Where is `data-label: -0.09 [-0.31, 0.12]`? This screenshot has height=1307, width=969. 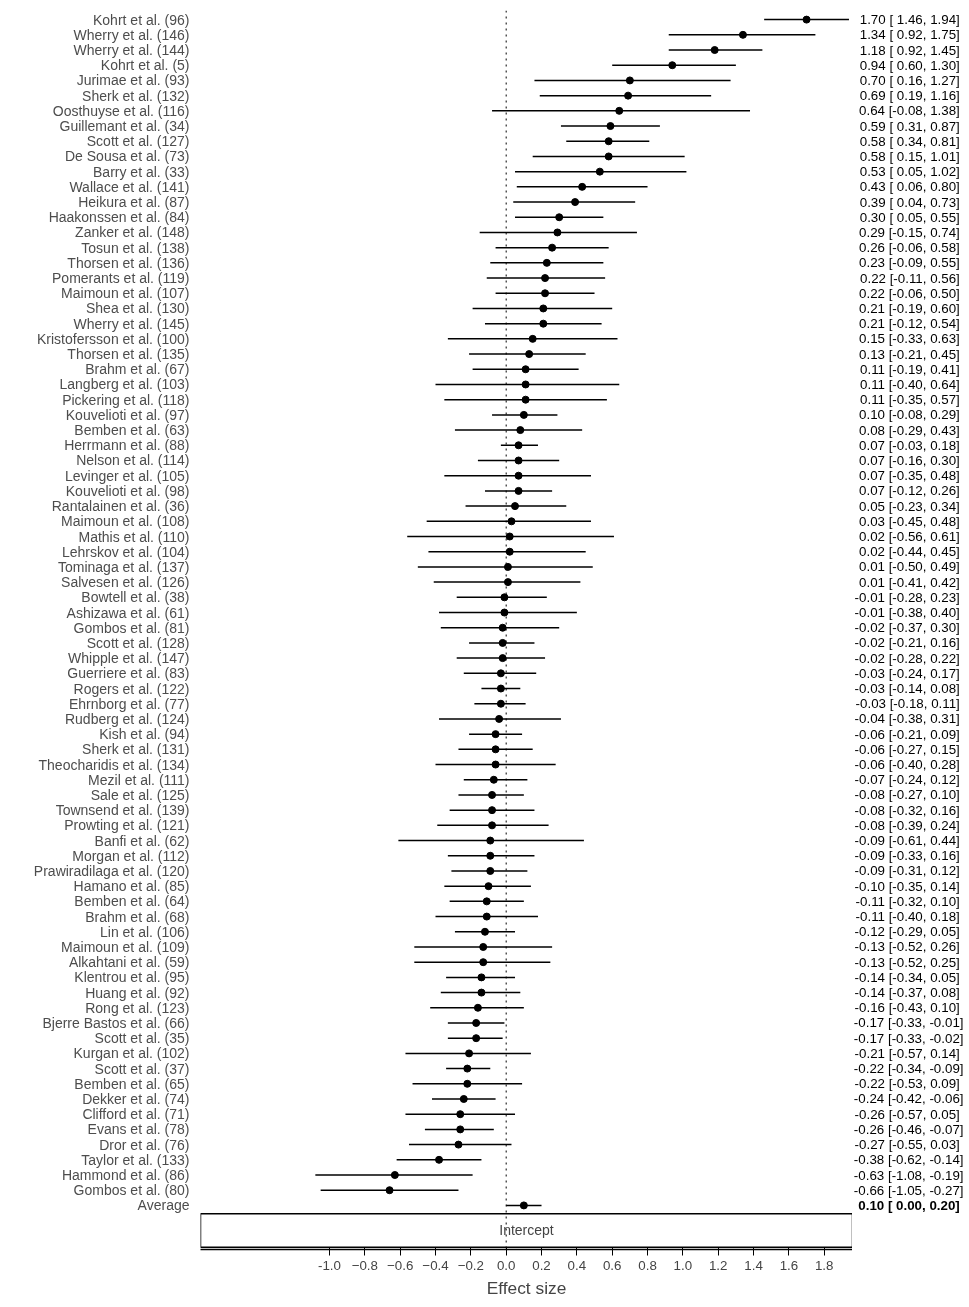
data-label: -0.09 [-0.31, 0.12] is located at coordinates (907, 871).